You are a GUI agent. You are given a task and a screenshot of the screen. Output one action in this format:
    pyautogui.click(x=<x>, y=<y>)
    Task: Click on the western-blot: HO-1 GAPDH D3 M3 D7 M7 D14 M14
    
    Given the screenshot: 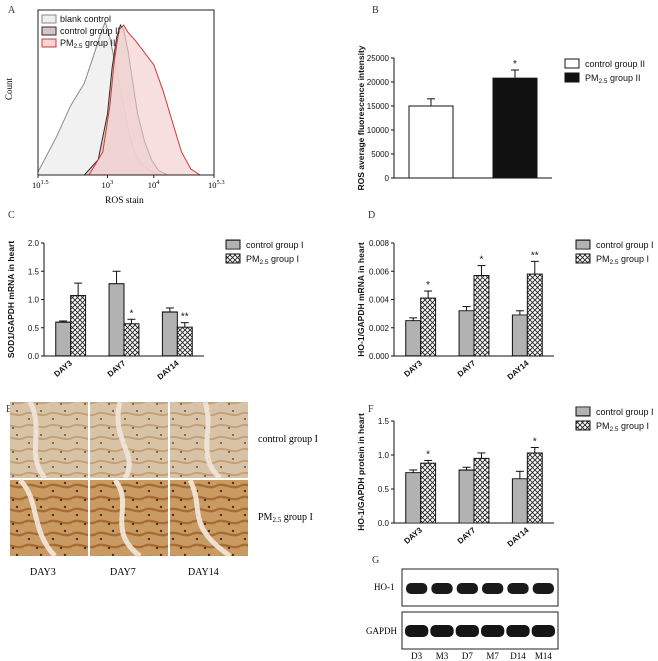 What is the action you would take?
    pyautogui.click(x=462, y=614)
    